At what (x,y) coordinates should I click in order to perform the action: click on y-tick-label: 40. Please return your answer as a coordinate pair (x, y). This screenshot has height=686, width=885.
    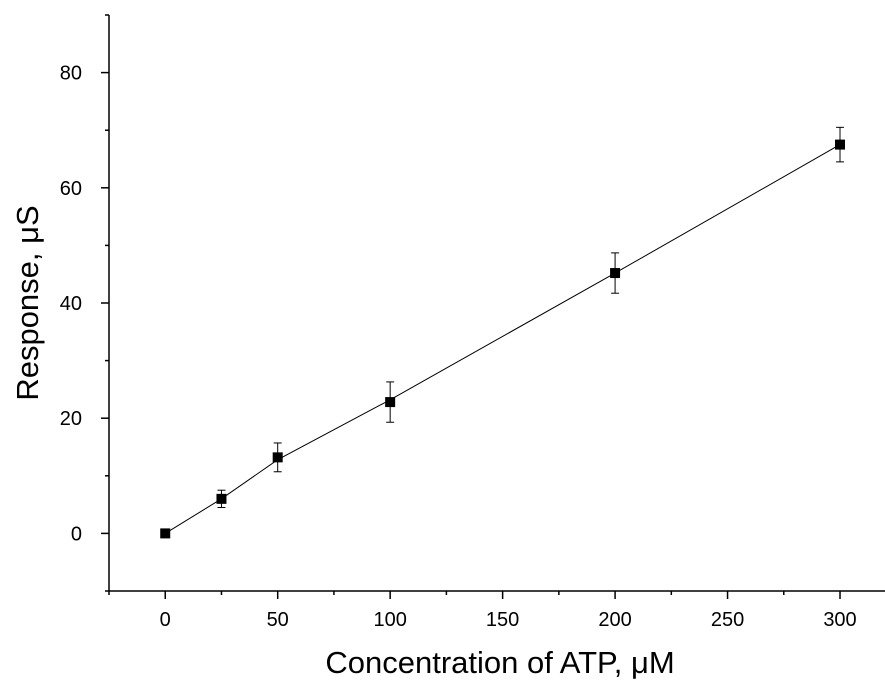
    Looking at the image, I should click on (71, 304).